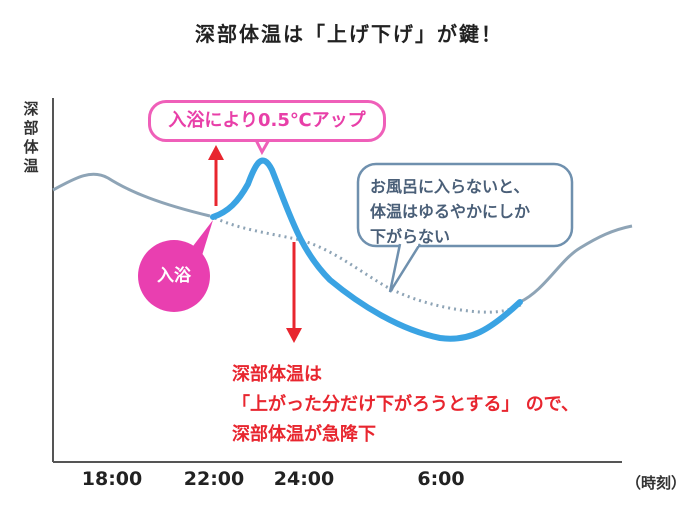 The width and height of the screenshot is (698, 505). What do you see at coordinates (31, 137) in the screenshot?
I see `y-axis-label: 深部体温` at bounding box center [31, 137].